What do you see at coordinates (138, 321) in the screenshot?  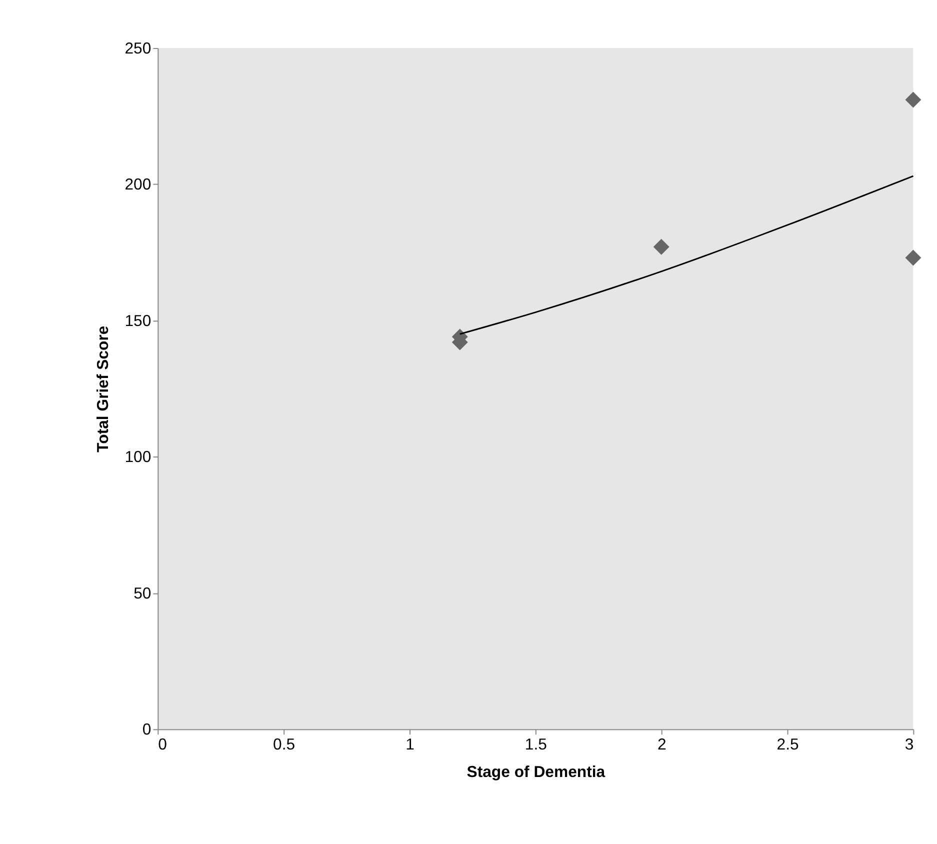 I see `y-tick-label: 150` at bounding box center [138, 321].